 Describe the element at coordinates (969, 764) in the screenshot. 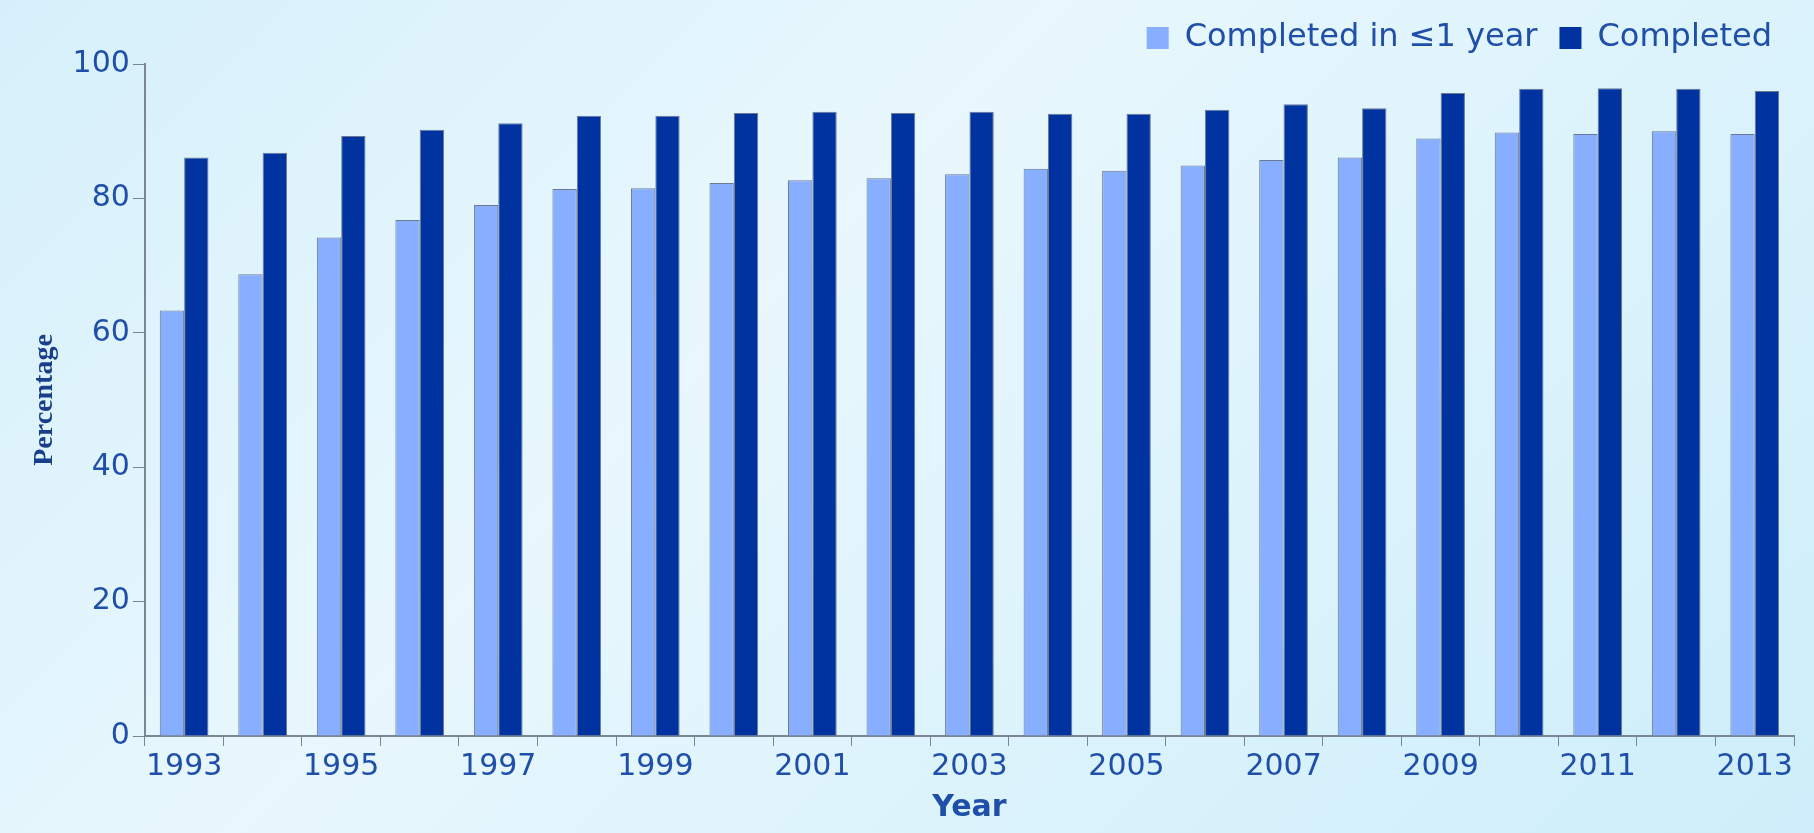

I see `x-tick-label: 2003` at that location.